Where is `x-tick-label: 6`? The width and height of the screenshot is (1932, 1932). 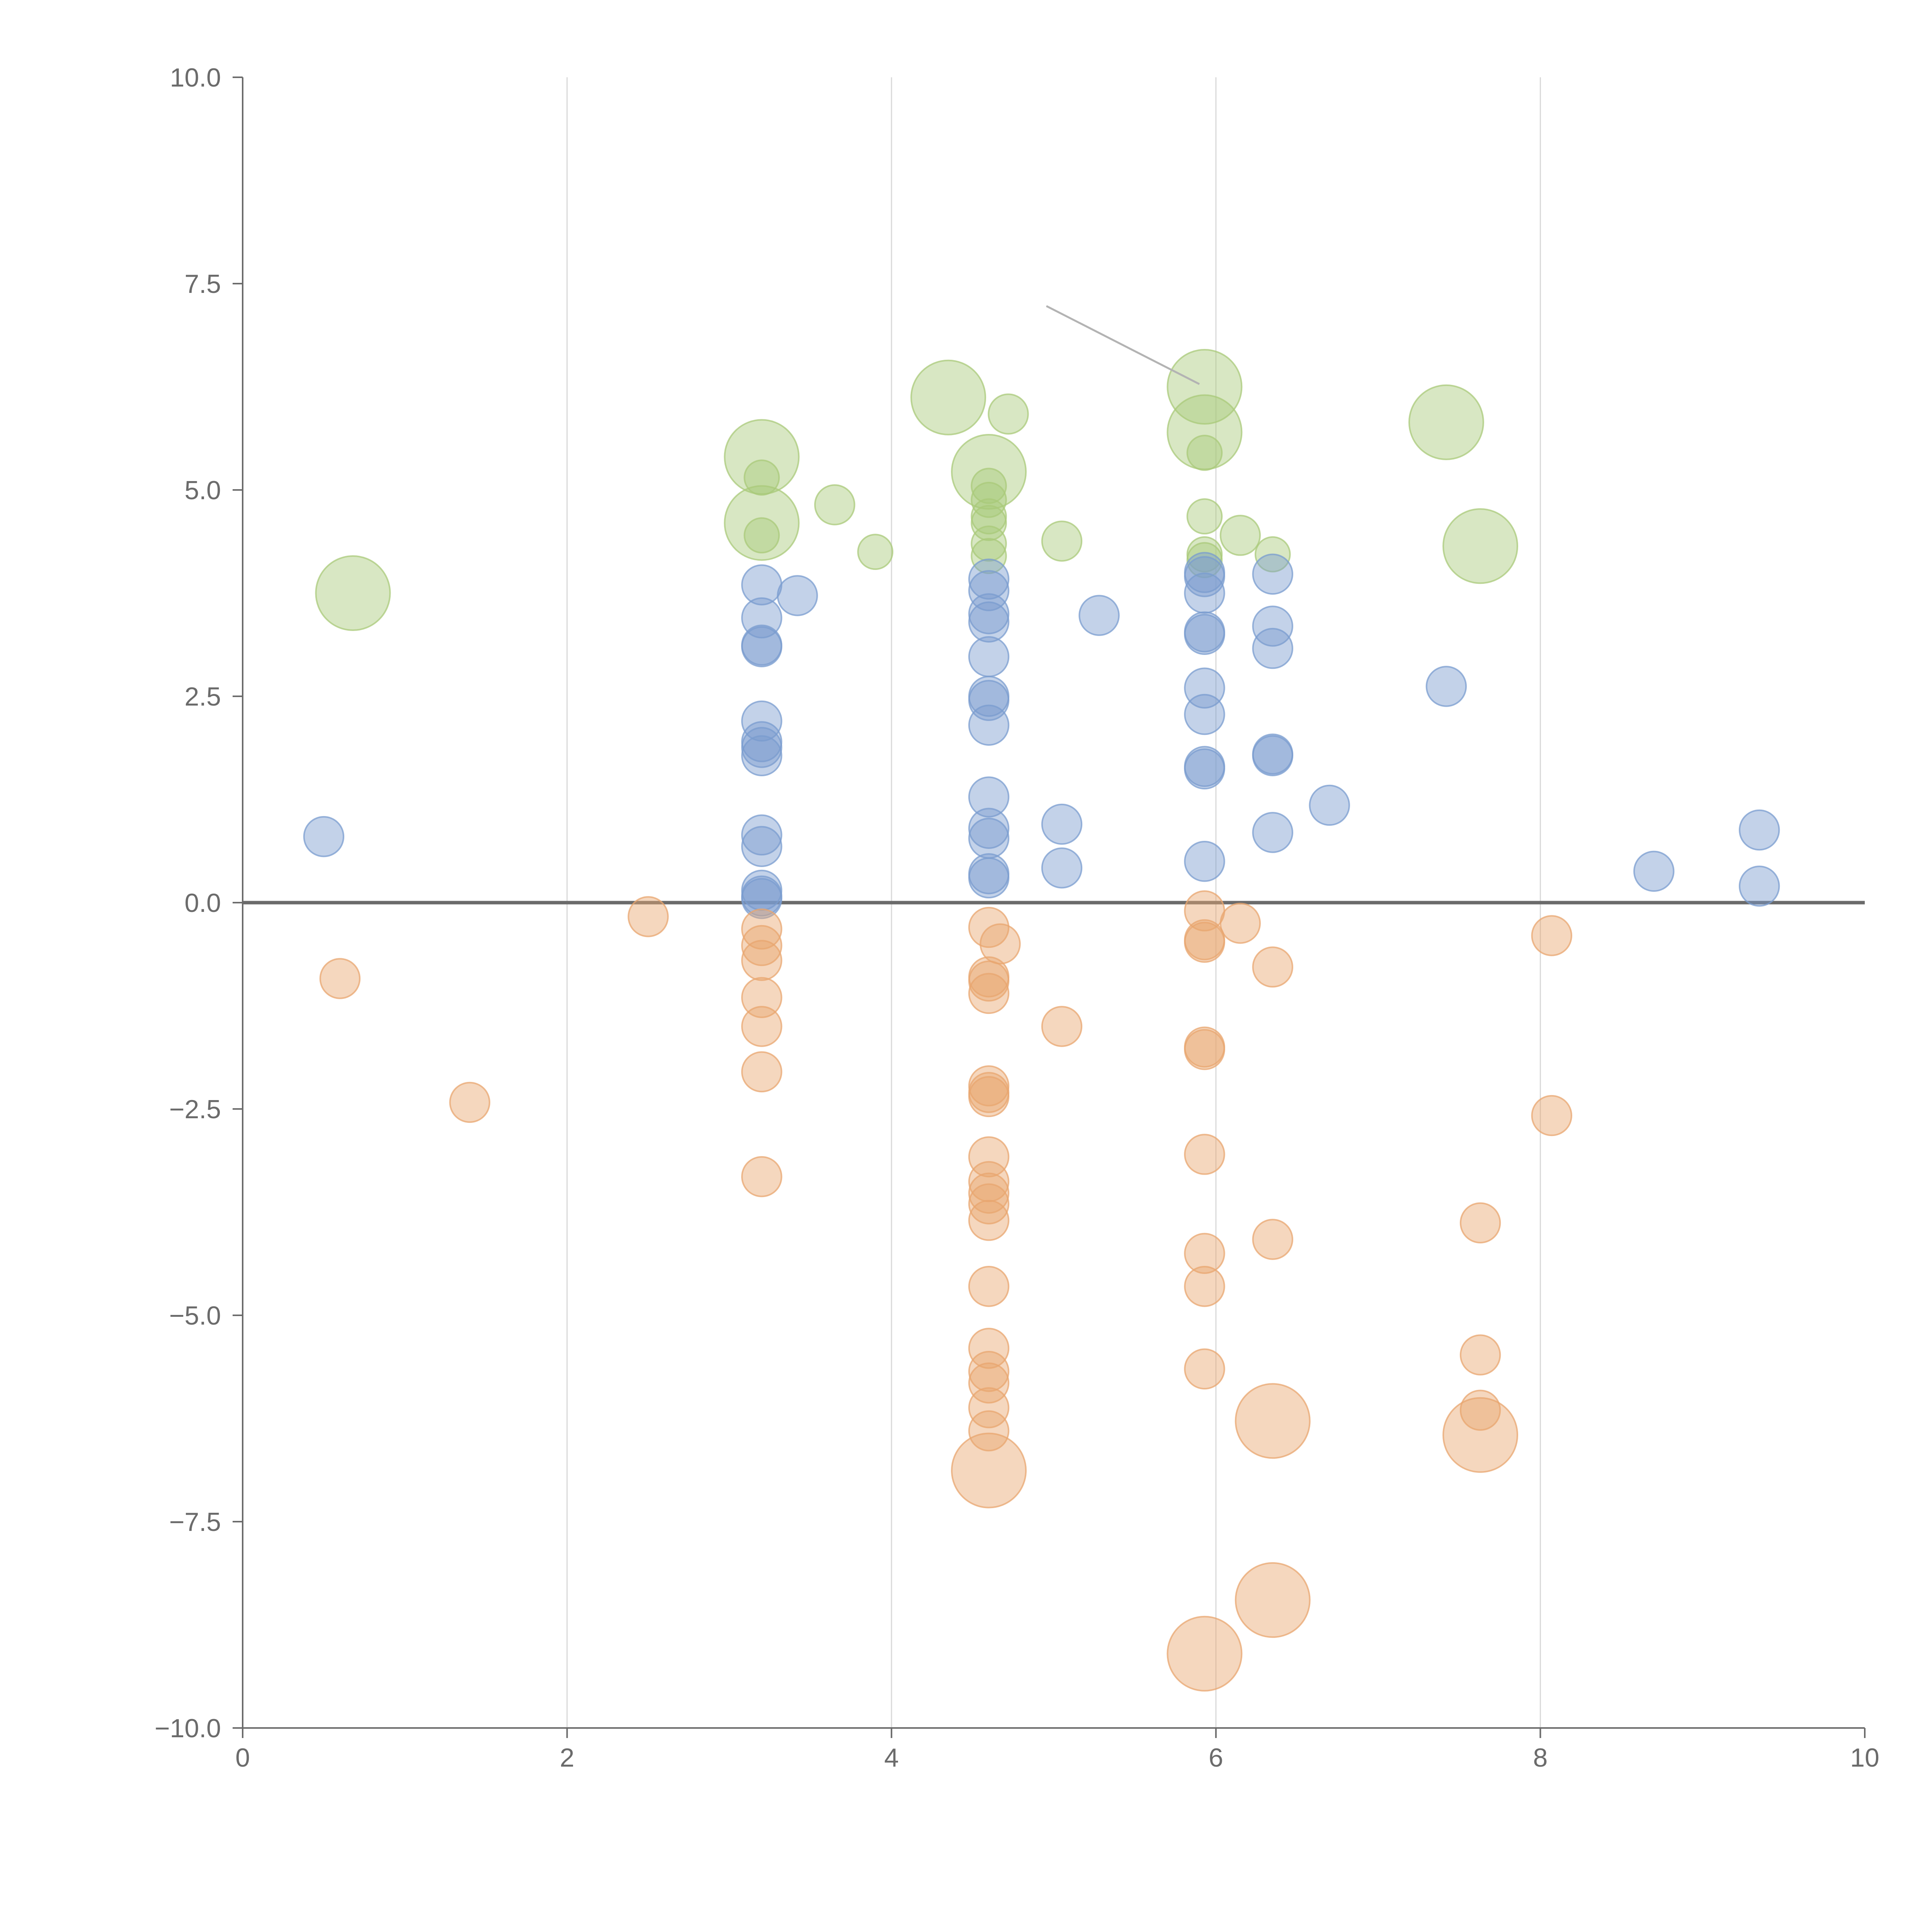 x-tick-label: 6 is located at coordinates (1216, 1757).